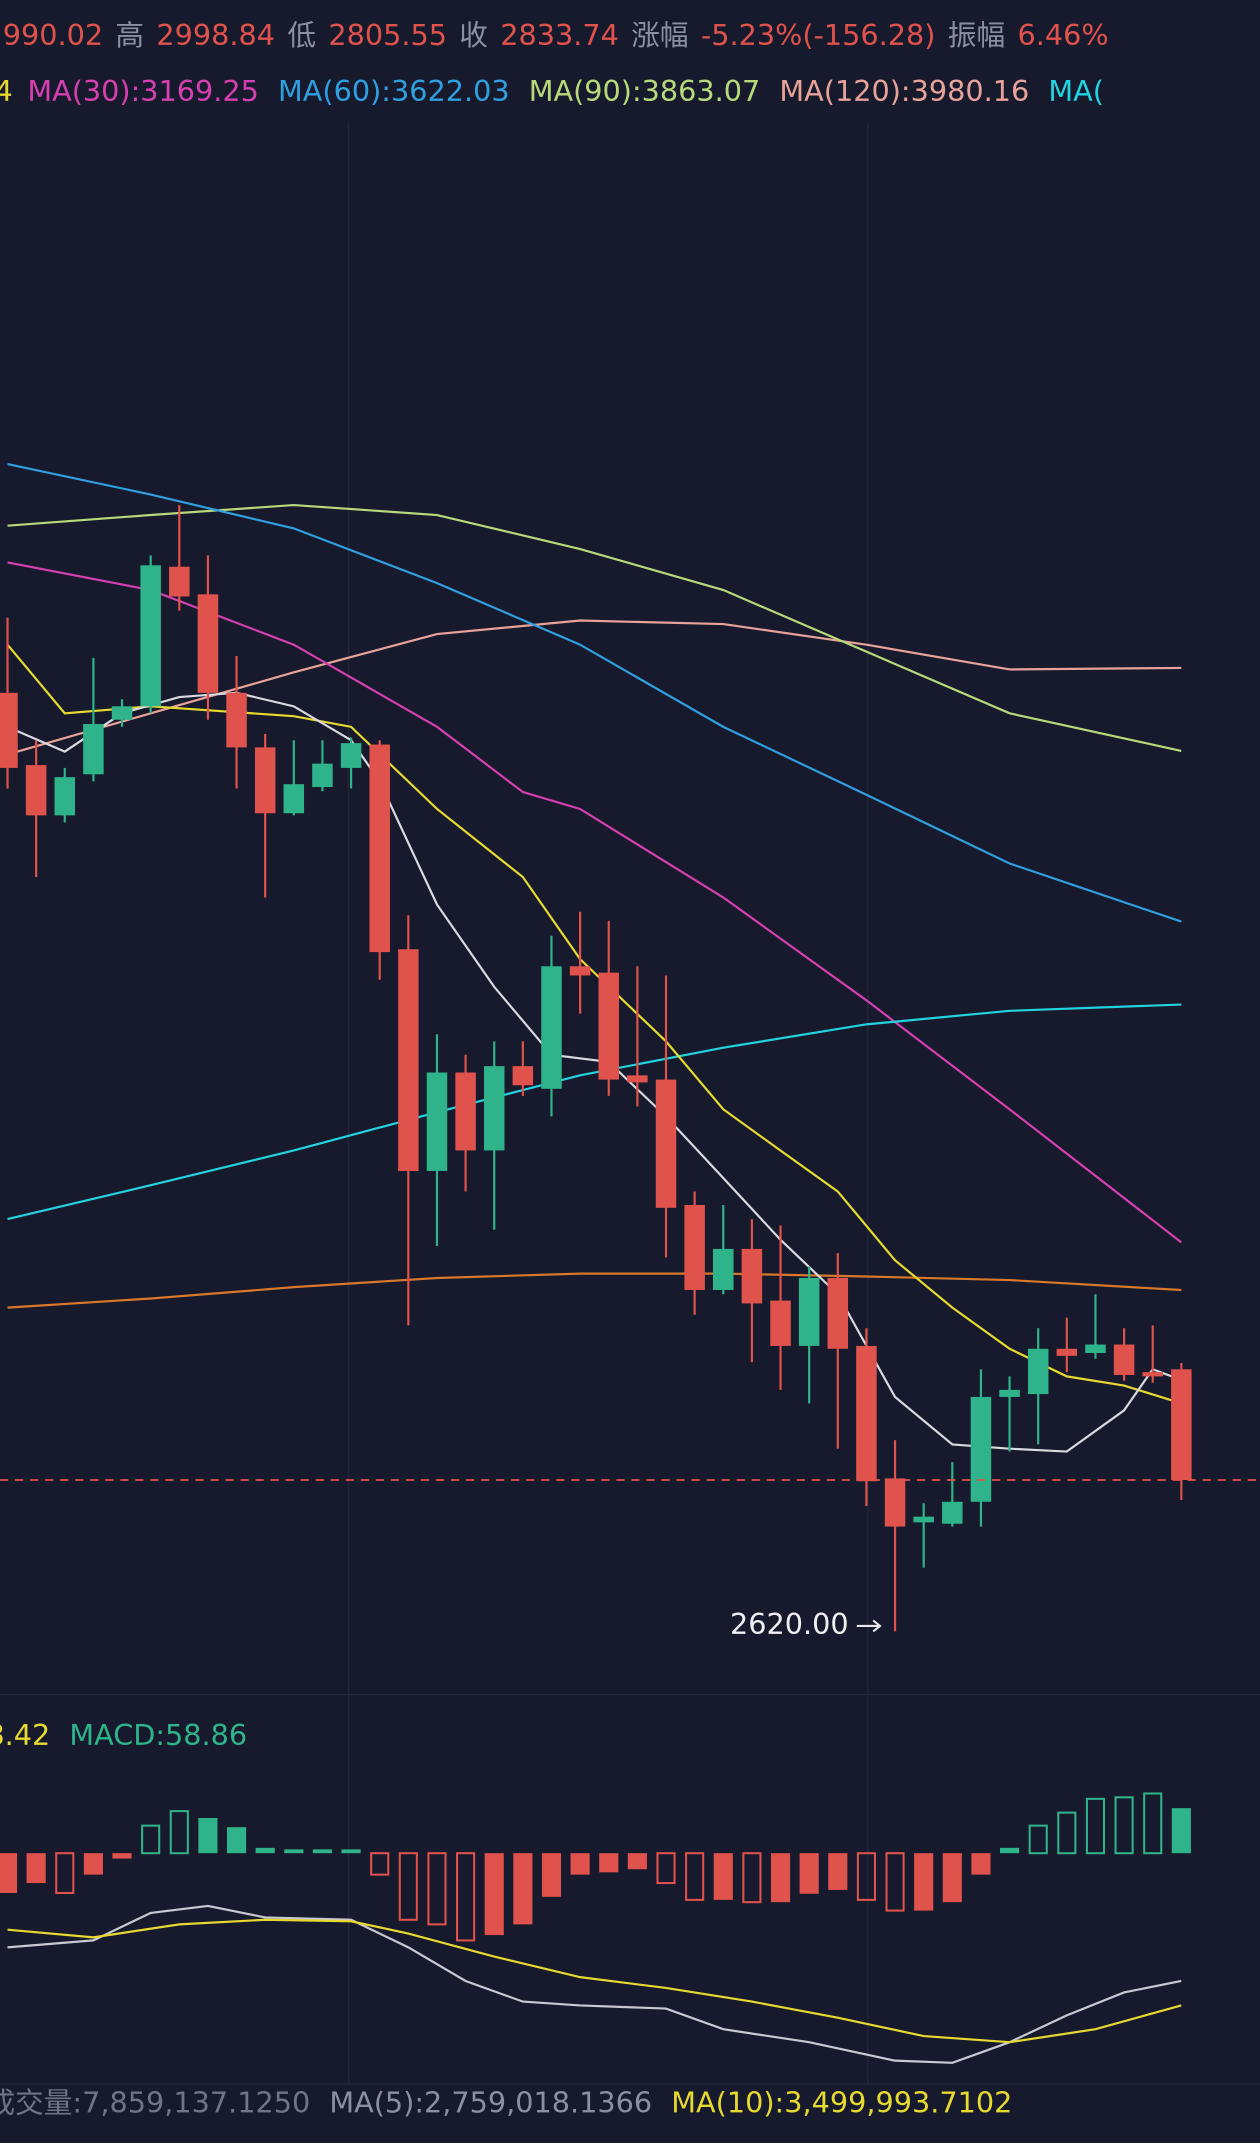  I want to click on quote-text: 收, so click(473, 35).